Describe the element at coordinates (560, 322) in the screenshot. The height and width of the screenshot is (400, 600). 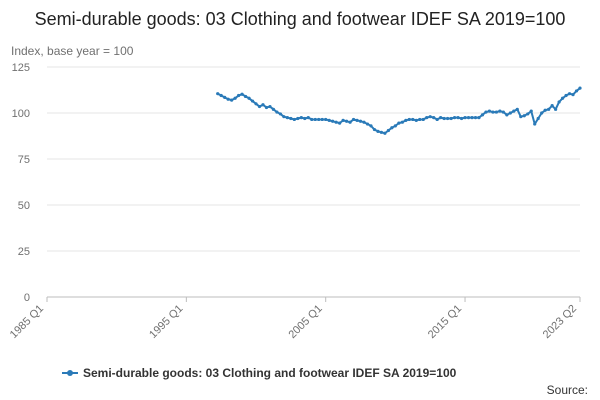
I see `x-tick-2023-Q2: 2023 Q2` at that location.